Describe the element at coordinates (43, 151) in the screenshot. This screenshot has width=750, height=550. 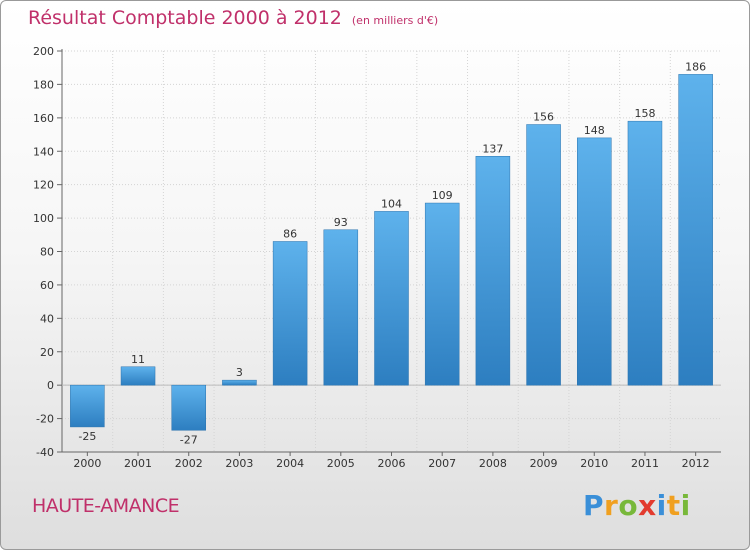
I see `y-tick-label: 140` at that location.